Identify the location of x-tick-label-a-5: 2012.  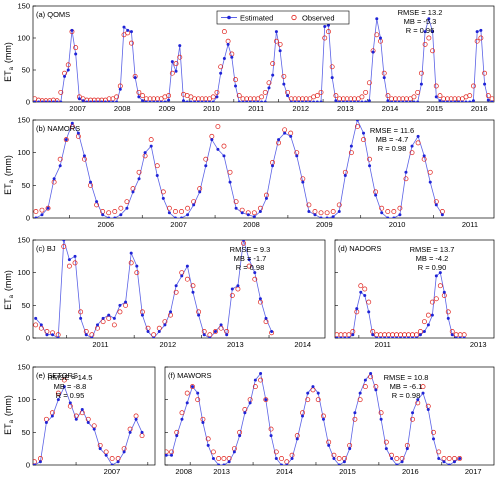
(300, 108).